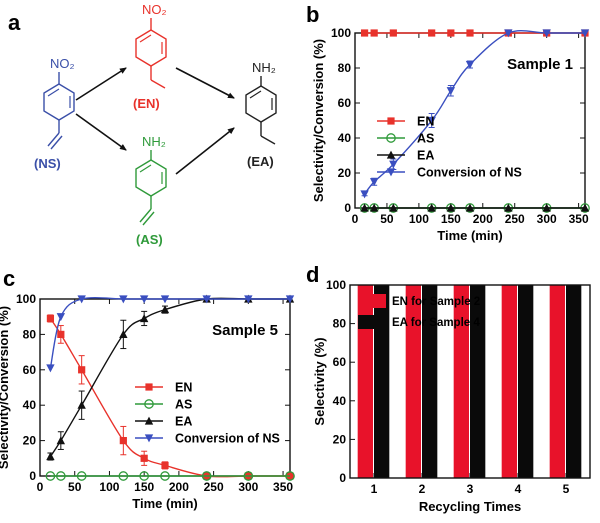 This screenshot has width=600, height=523. I want to click on x-tick-label: 150, so click(144, 487).